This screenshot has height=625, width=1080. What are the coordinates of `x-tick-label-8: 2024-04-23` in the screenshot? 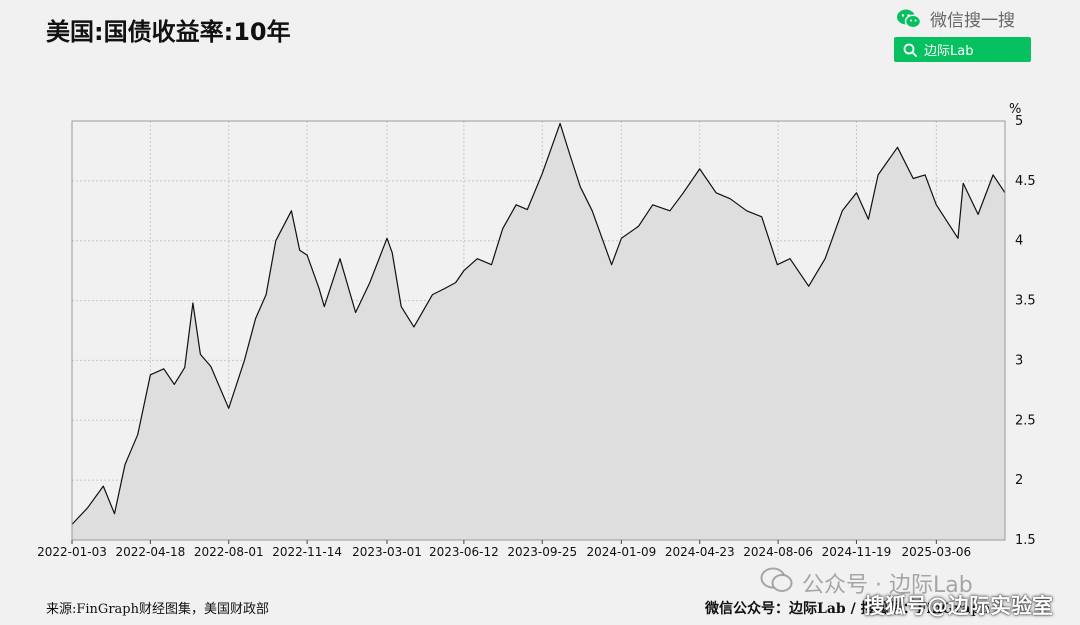 It's located at (700, 552).